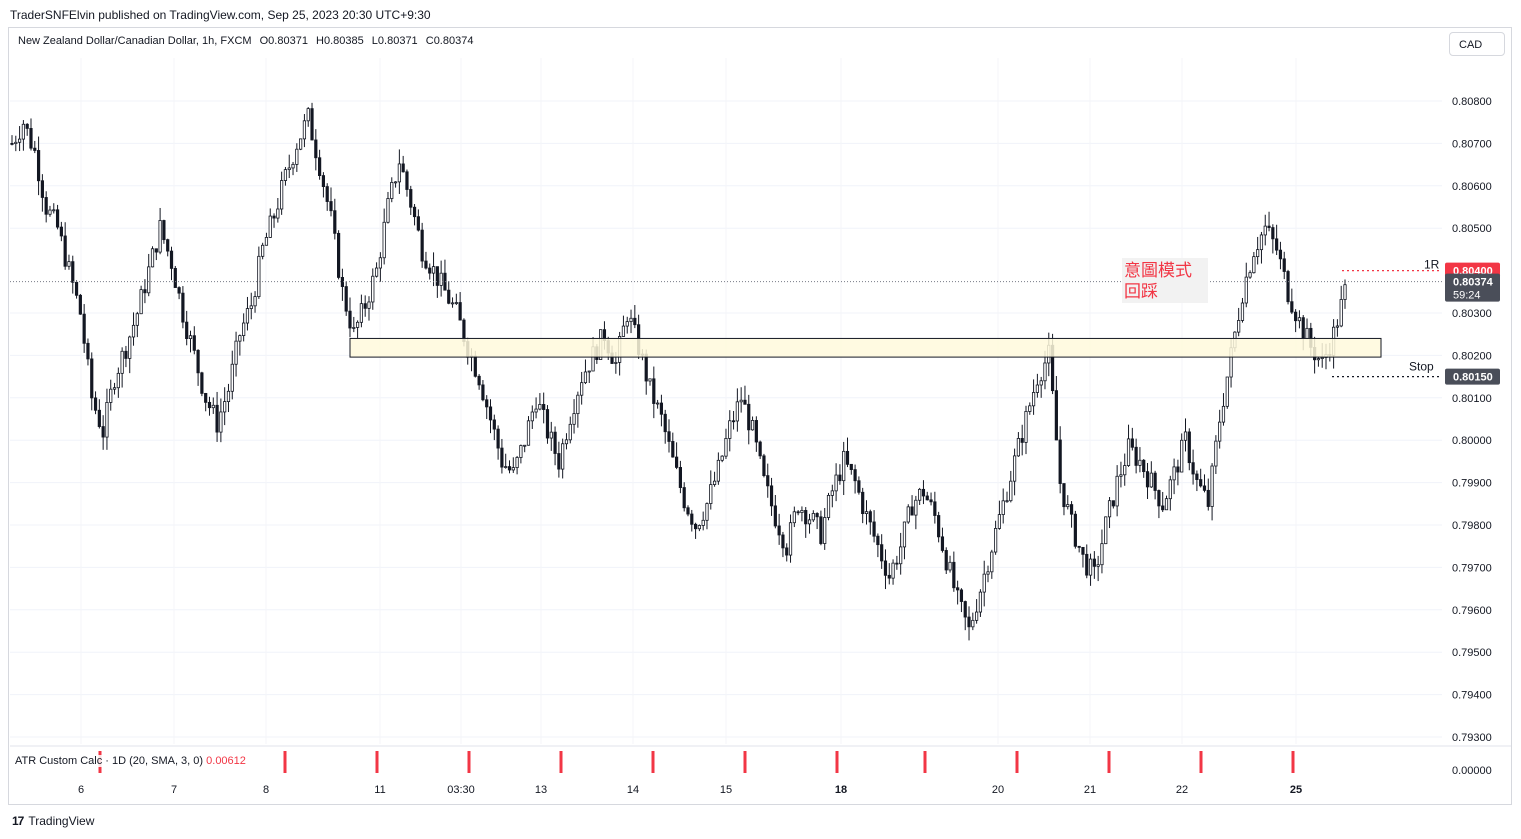 The width and height of the screenshot is (1521, 839). What do you see at coordinates (53, 821) in the screenshot?
I see `tradingview-logo: 17 TradingView` at bounding box center [53, 821].